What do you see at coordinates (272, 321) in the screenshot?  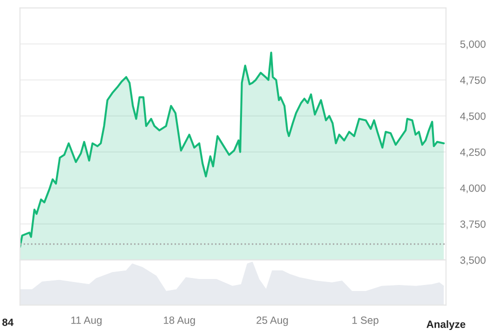 I see `x-tick-label: 25 Aug` at bounding box center [272, 321].